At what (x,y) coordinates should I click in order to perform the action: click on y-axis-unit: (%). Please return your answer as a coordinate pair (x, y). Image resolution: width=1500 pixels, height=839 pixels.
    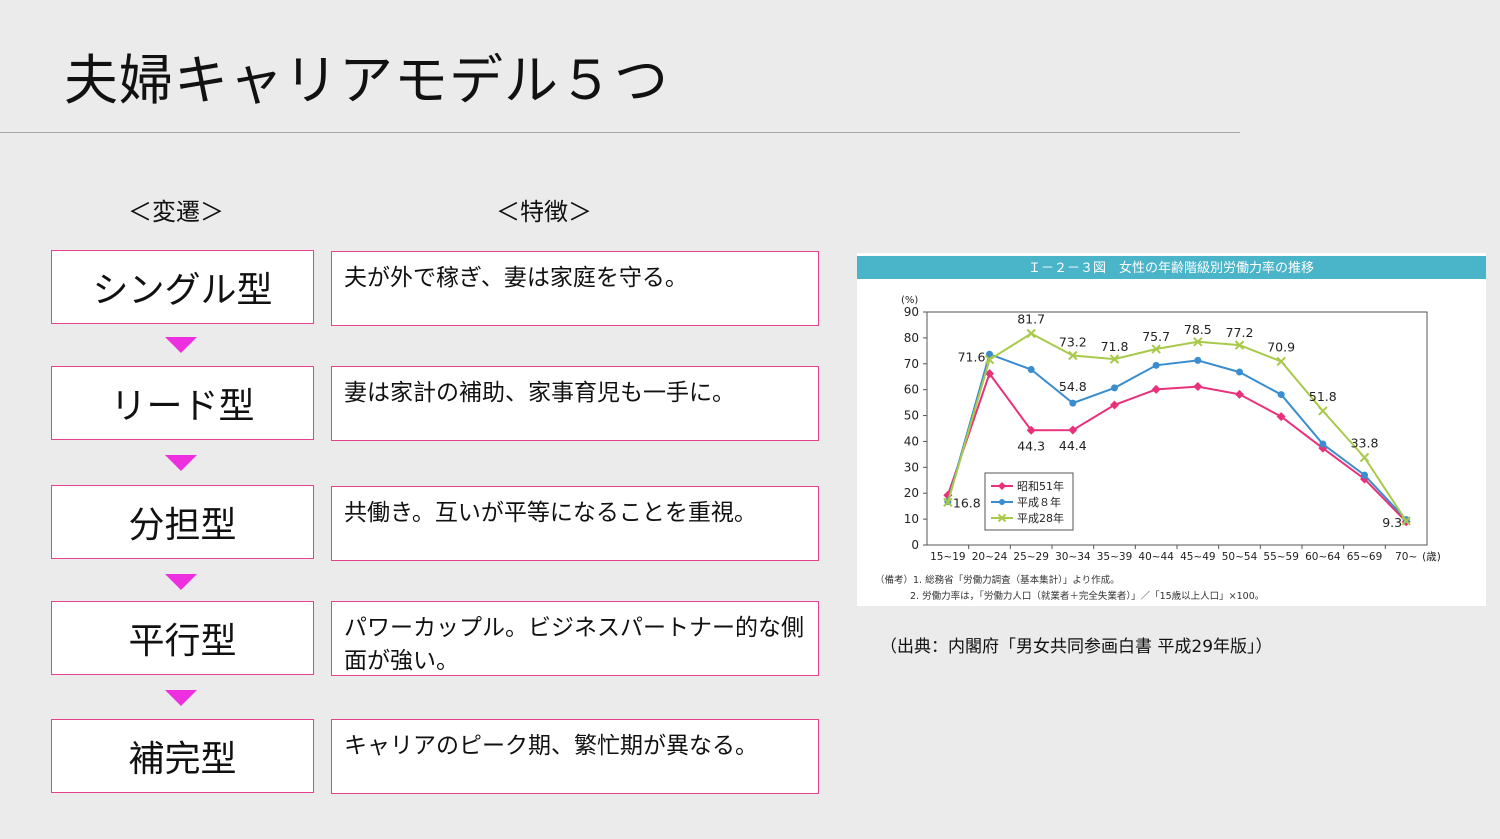
    Looking at the image, I should click on (909, 300).